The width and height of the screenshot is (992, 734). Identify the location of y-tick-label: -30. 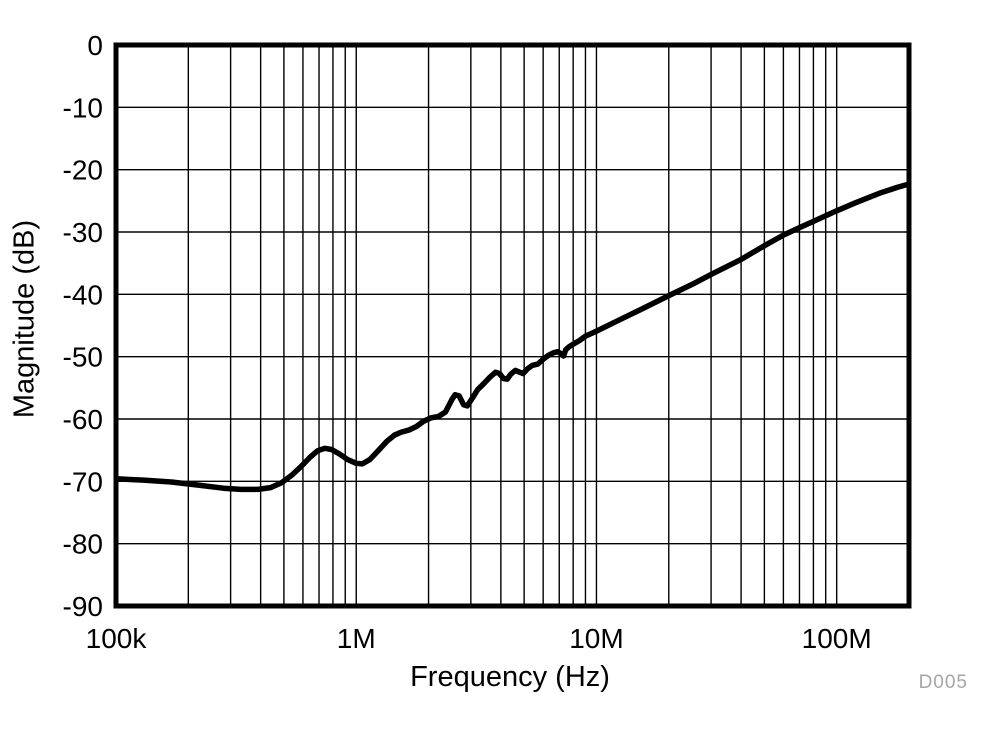
(83, 232).